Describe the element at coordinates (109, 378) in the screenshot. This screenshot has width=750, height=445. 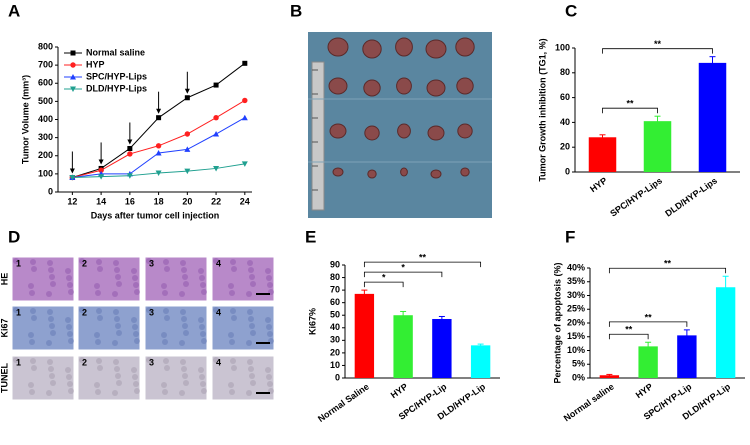
I see `micrograph` at that location.